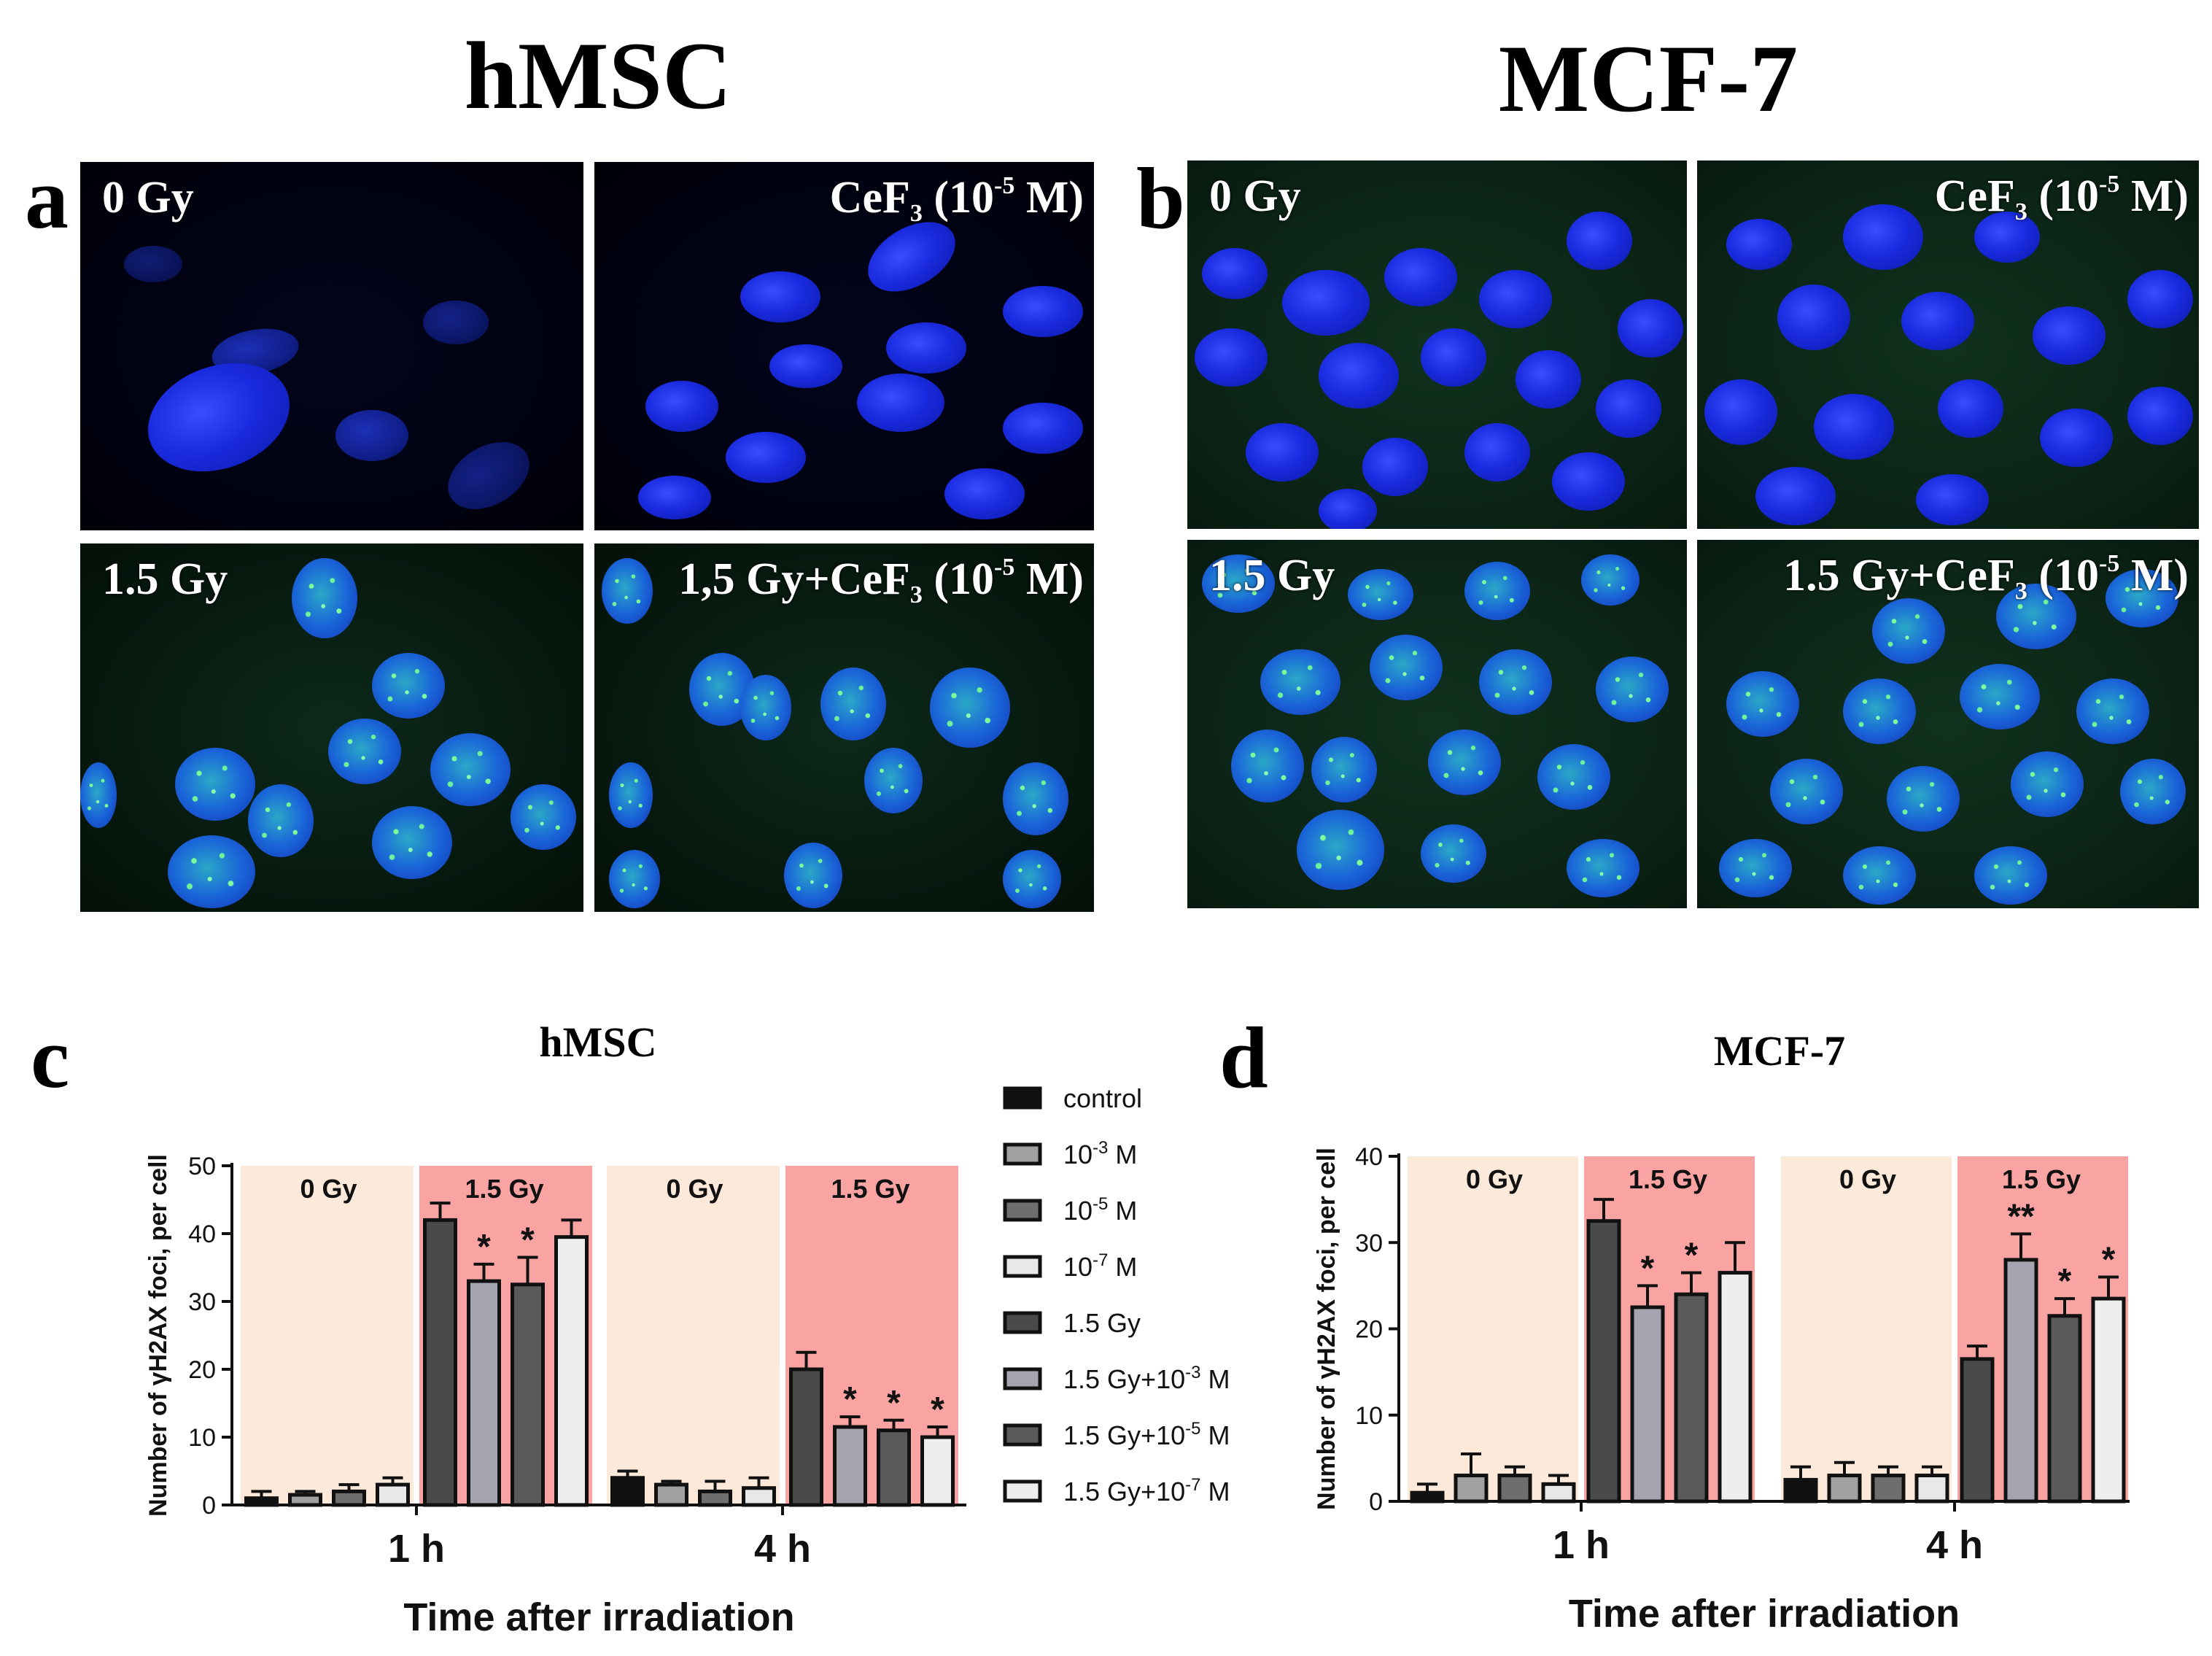 This screenshot has width=2212, height=1656. What do you see at coordinates (598, 1042) in the screenshot?
I see `chart-title-hmsc: hMSC` at bounding box center [598, 1042].